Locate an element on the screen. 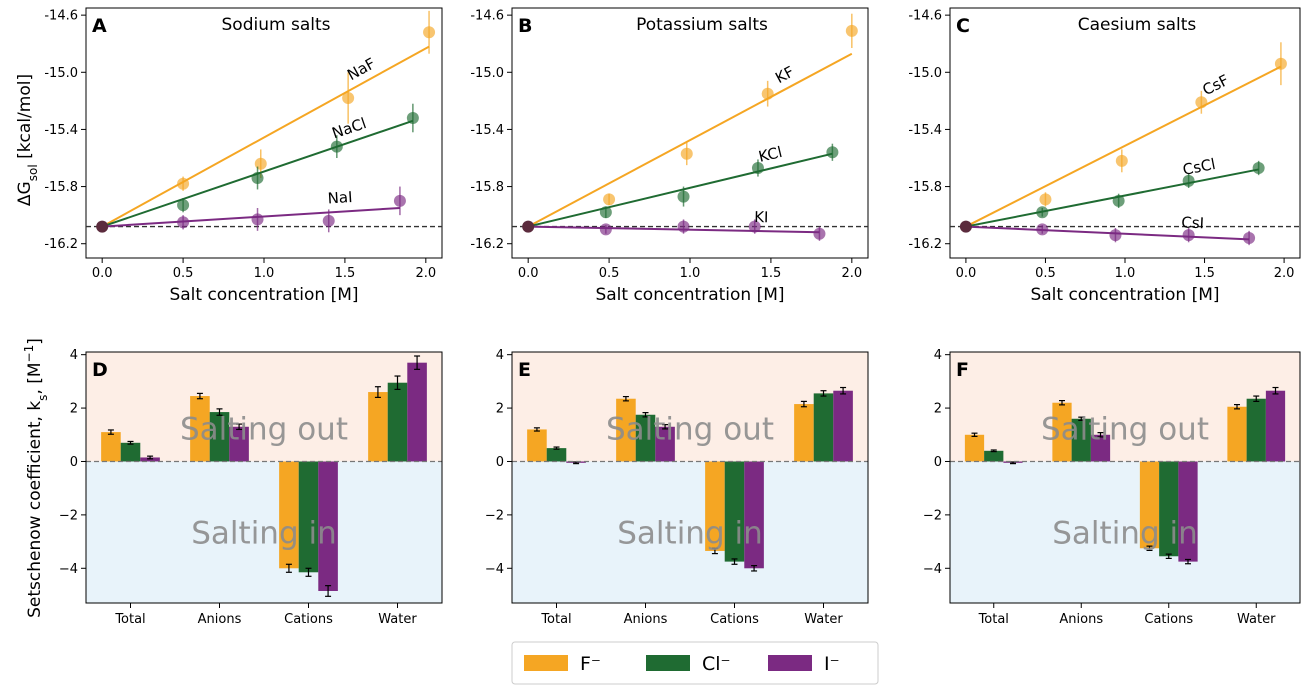  bottom-y-label-main: Setschenow coefficient, k is located at coordinates (35, 509).